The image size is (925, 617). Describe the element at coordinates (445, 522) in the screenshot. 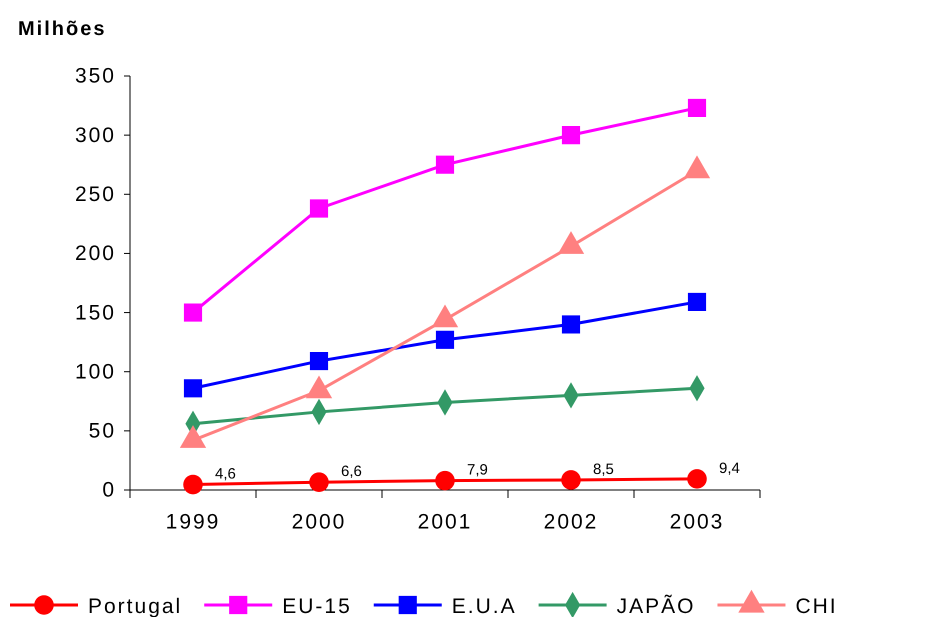

I see `x-tick-label: 2001` at that location.